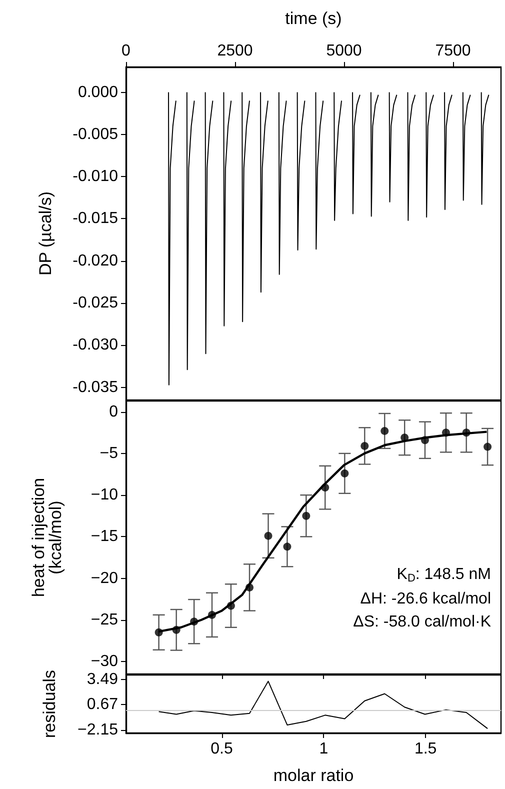 This screenshot has width=505, height=789. I want to click on y-tick-label: −15, so click(104, 537).